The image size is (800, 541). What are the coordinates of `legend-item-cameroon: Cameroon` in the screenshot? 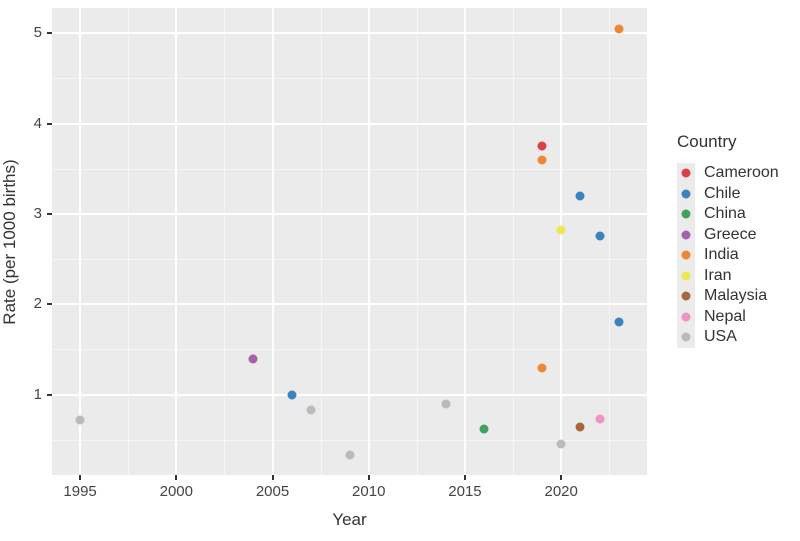 It's located at (728, 173).